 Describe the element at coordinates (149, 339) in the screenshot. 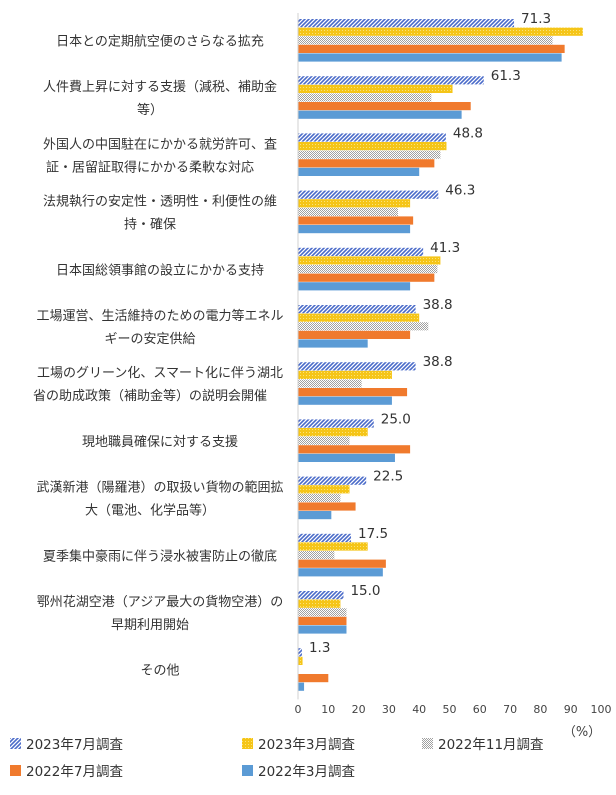

I see `category-label: ギーの安定供給` at that location.